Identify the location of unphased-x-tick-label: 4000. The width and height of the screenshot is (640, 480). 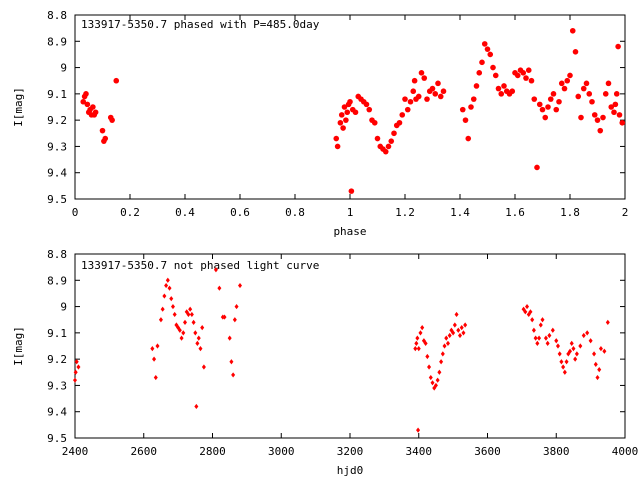
(625, 451).